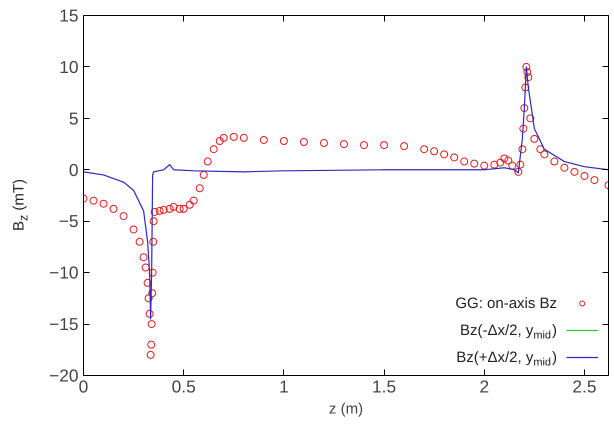 This screenshot has width=614, height=435. Describe the element at coordinates (384, 386) in the screenshot. I see `x-tick-label: 1.5` at that location.